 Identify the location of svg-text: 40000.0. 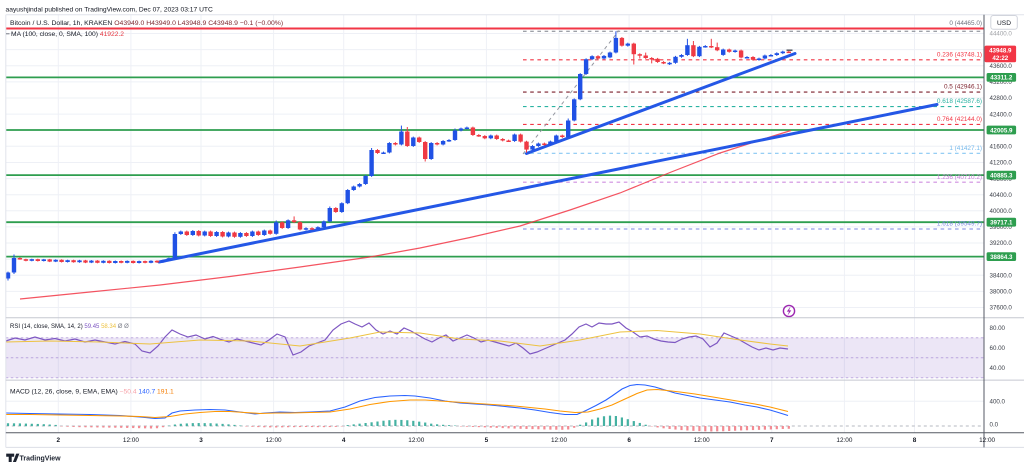
(1001, 211).